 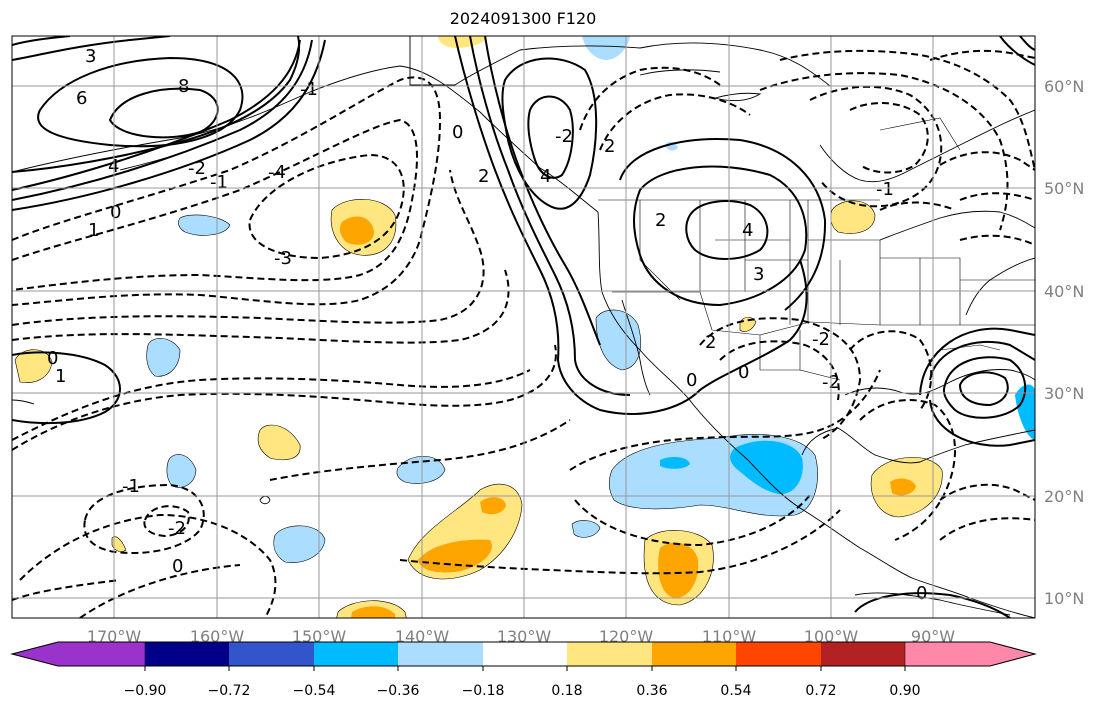 What do you see at coordinates (1064, 598) in the screenshot?
I see `lat-label: 10°N` at bounding box center [1064, 598].